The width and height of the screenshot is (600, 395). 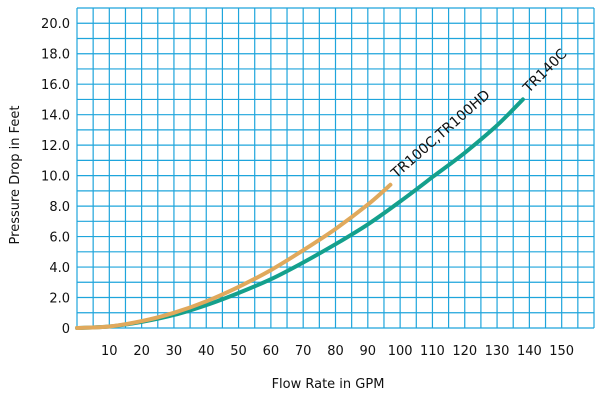 I want to click on x-axis-title: Flow Rate in GPM, so click(x=328, y=384).